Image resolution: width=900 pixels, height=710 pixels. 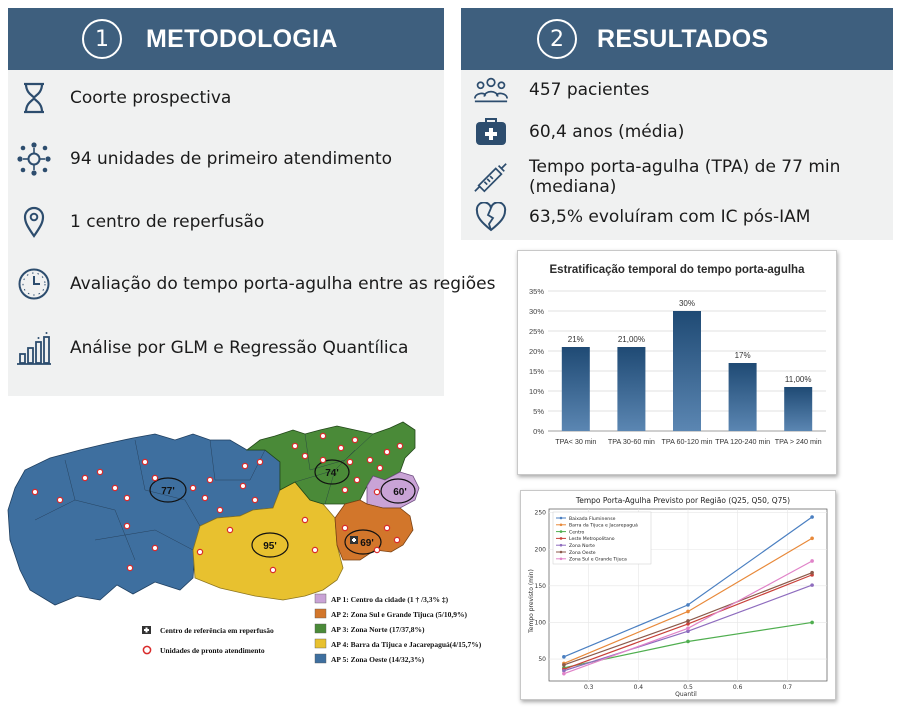 I want to click on region-ap2, so click(x=374, y=530).